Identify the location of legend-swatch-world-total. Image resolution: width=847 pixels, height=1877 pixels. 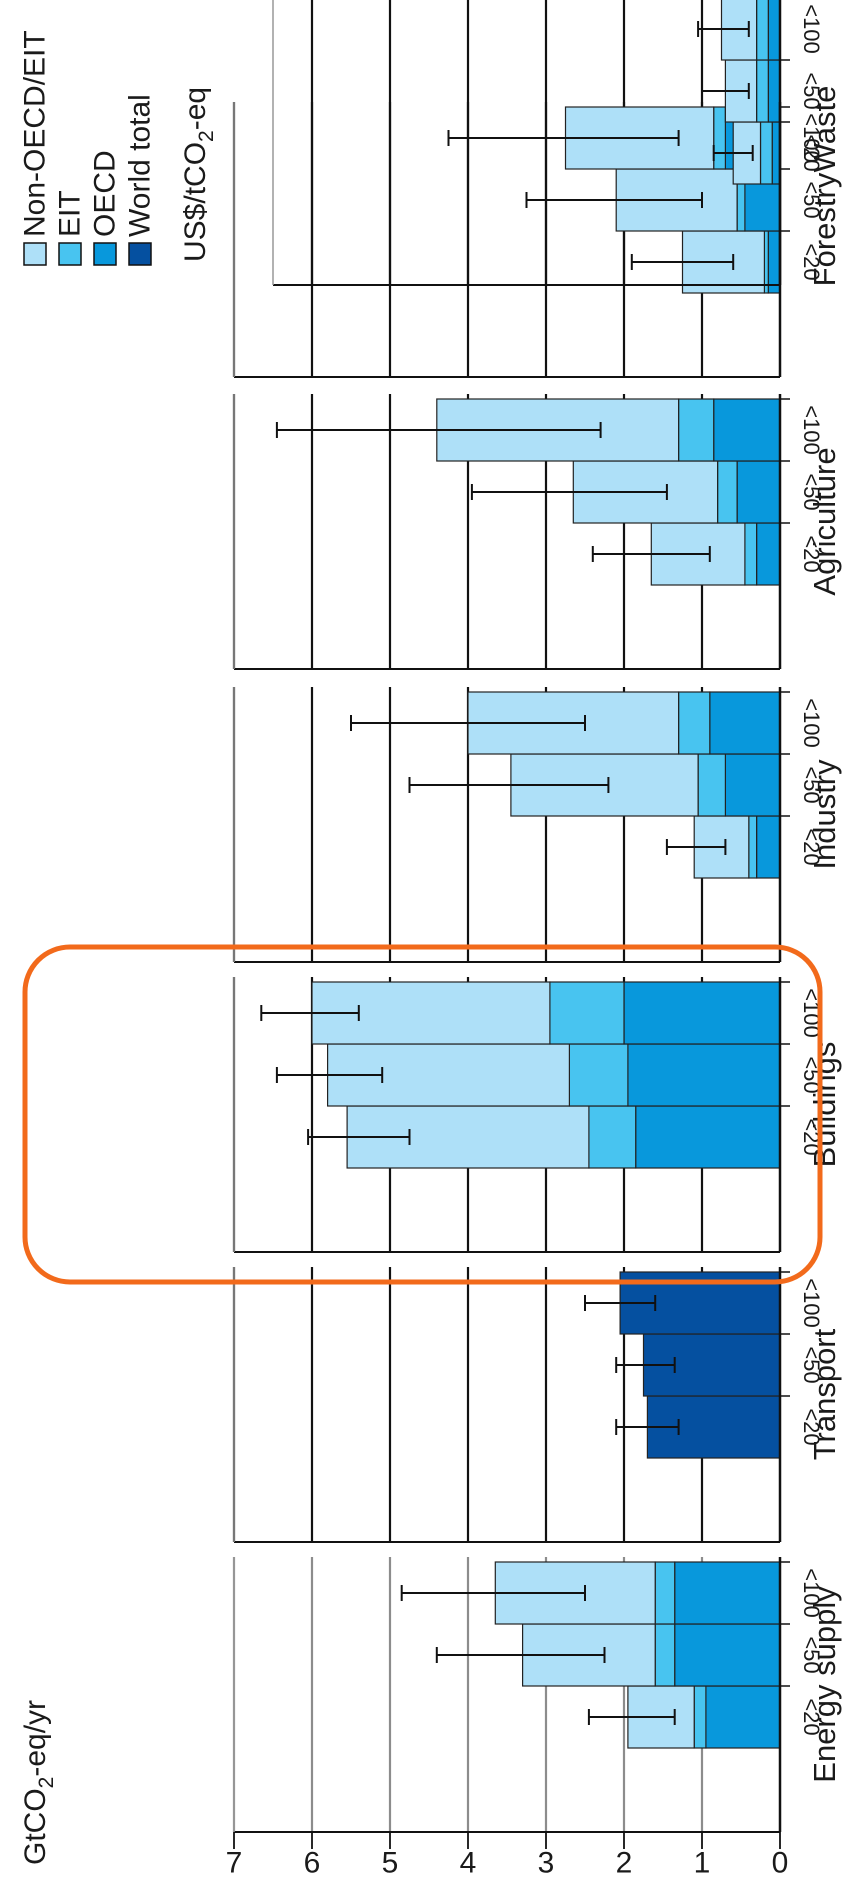
(140, 254).